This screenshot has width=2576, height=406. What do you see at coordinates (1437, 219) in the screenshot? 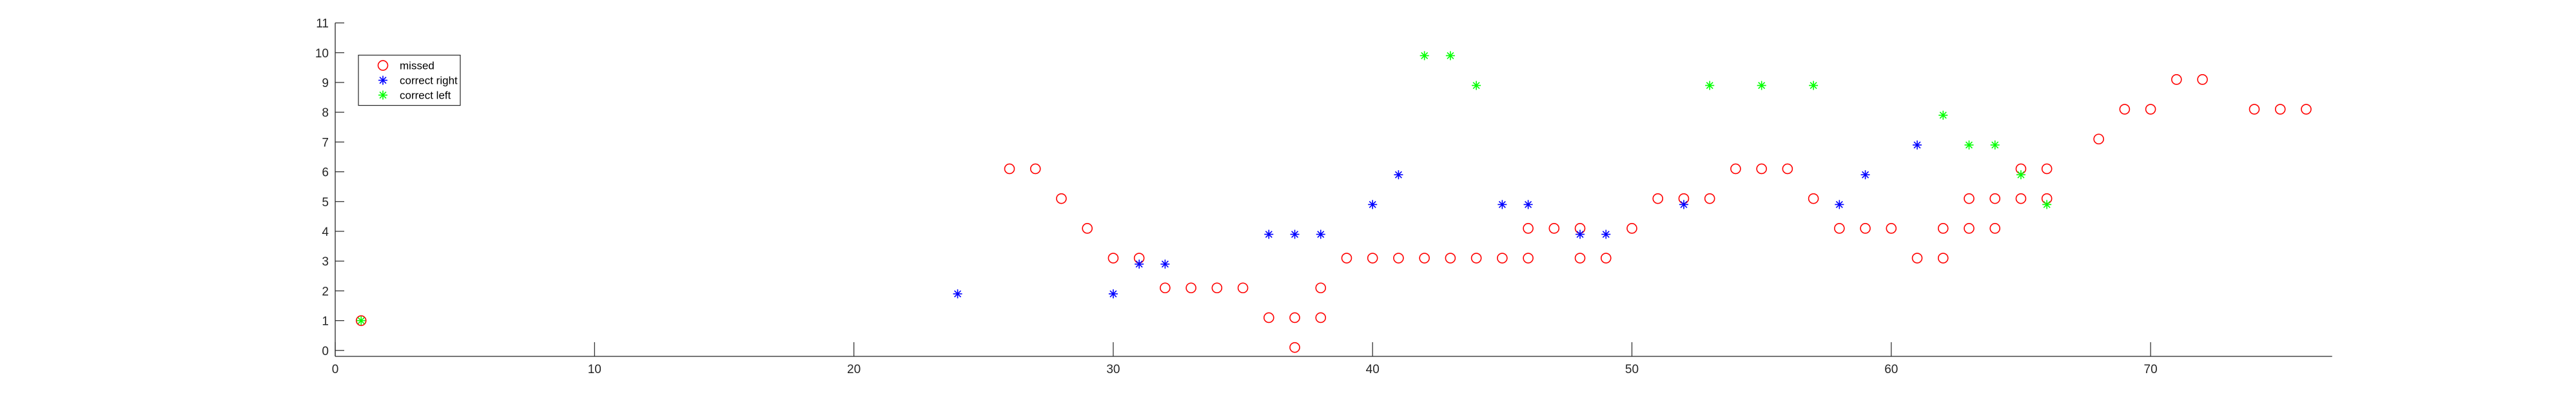
I see `series-correct-right` at bounding box center [1437, 219].